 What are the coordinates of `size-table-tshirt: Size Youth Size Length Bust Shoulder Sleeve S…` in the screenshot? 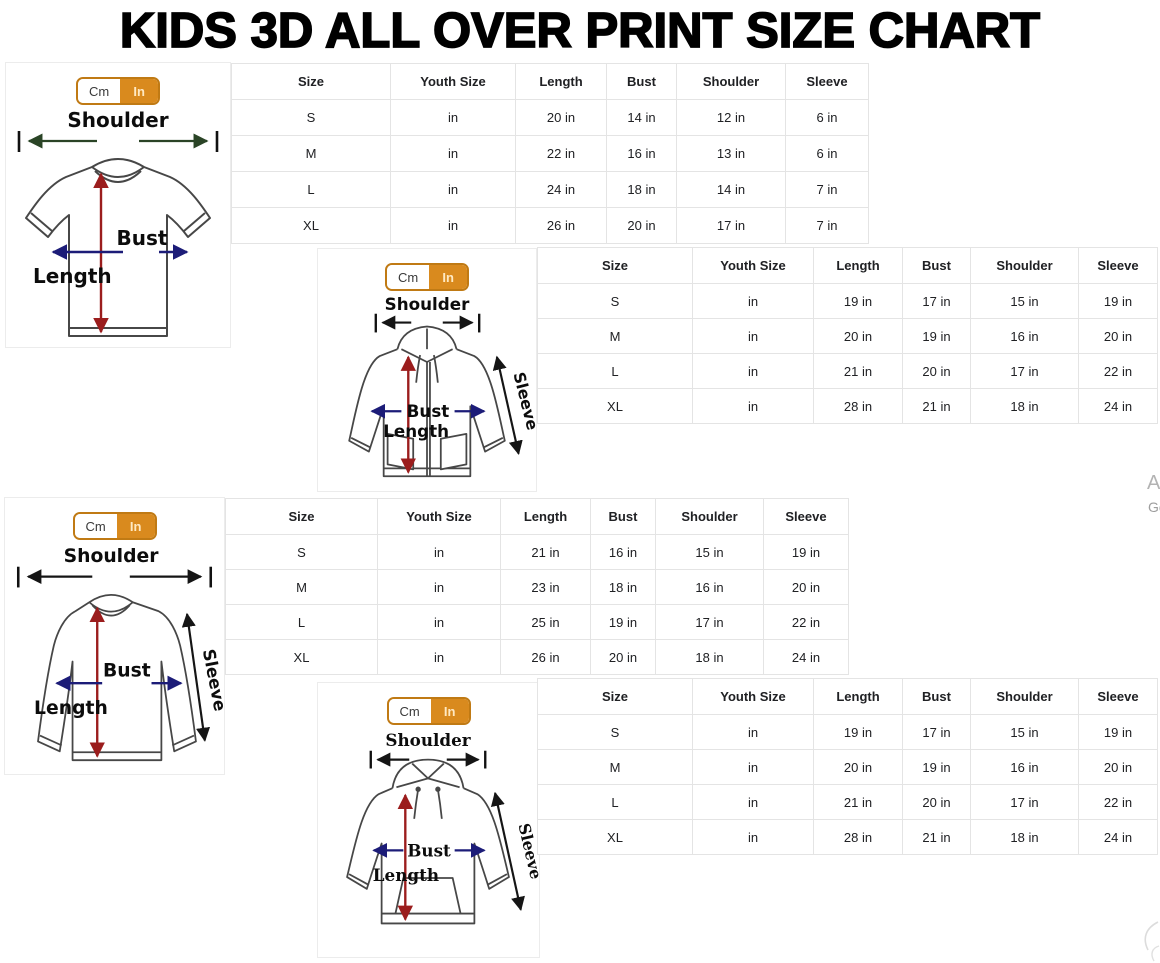 It's located at (550, 153).